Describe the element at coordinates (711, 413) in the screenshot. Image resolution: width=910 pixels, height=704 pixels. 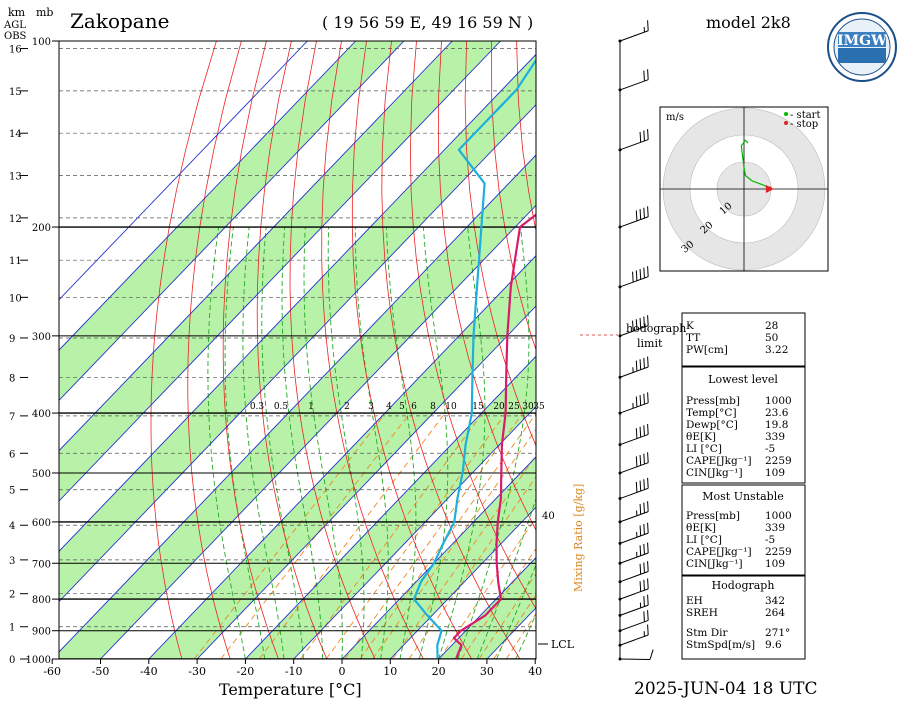
I see `lowest-level-row-label: Temp[°C]` at that location.